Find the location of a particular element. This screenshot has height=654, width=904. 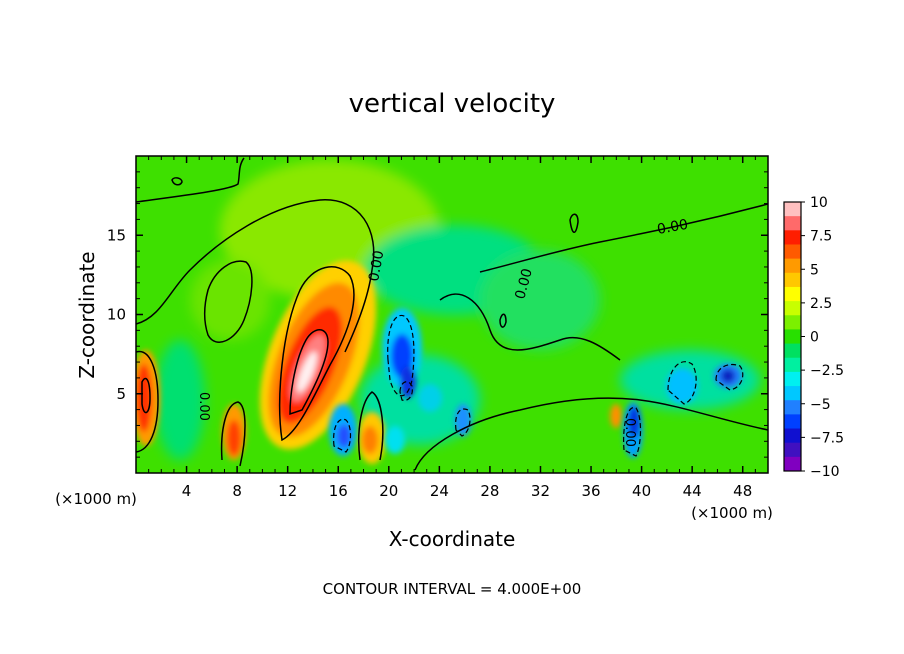

updraft-plume-peak is located at coordinates (307, 372).